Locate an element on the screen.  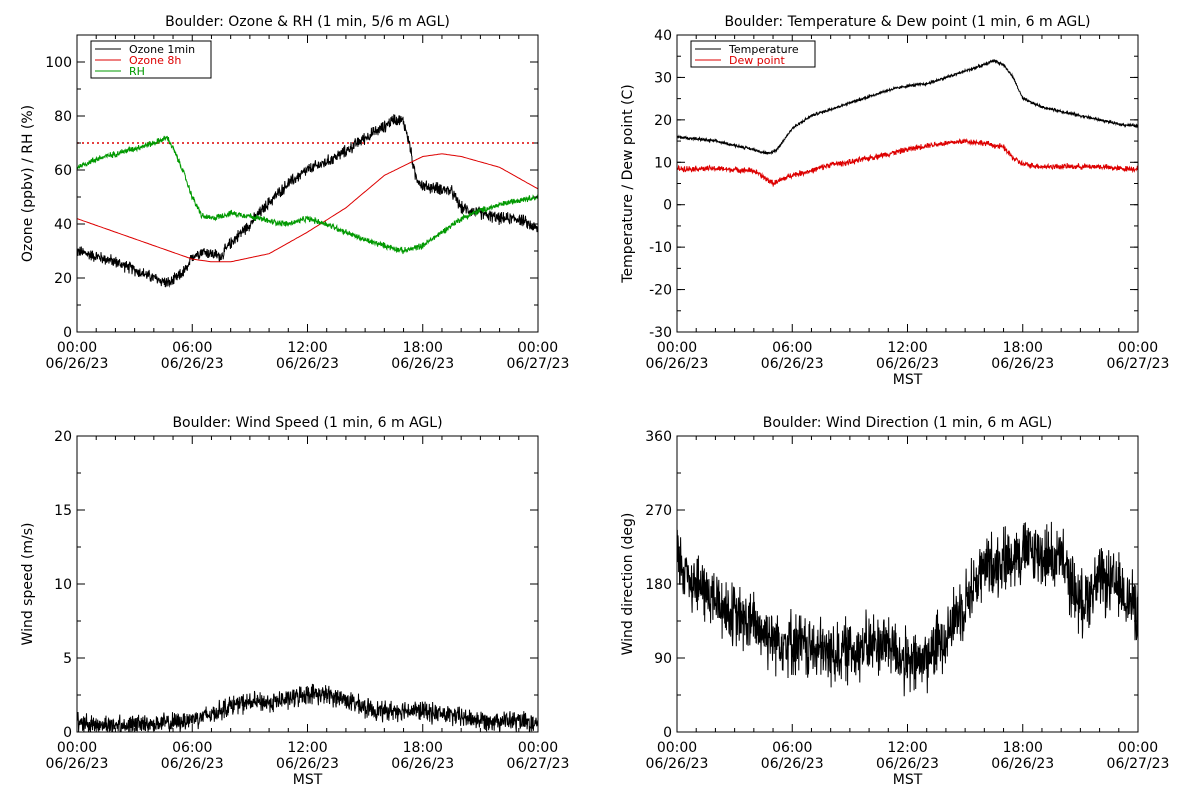
y-tick-label: 90 is located at coordinates (663, 659).